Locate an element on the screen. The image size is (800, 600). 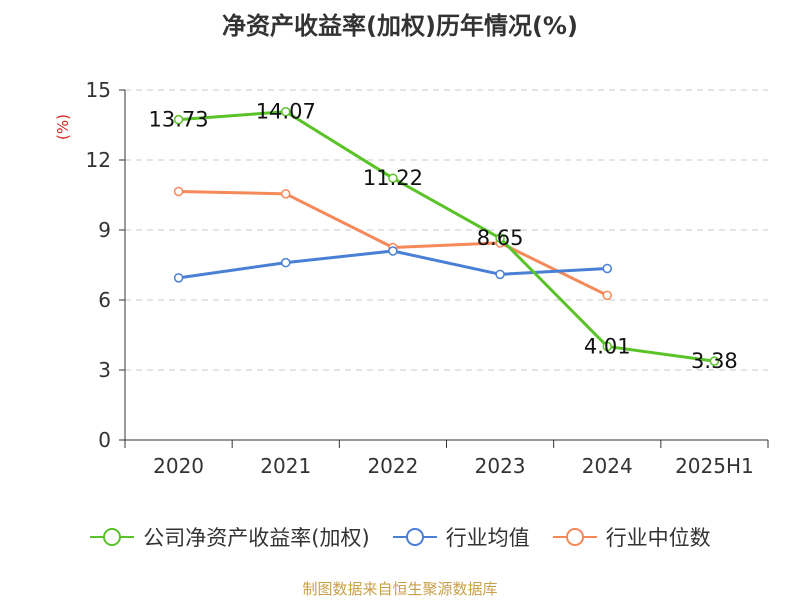
x-tick-label: 2024 is located at coordinates (607, 466).